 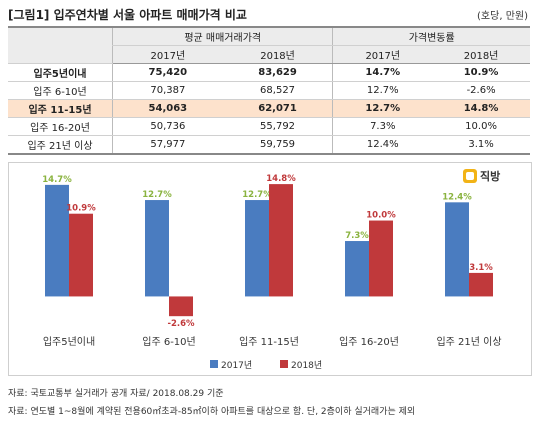 I want to click on source-note: 자료: 국토교통부 실거래가 공개 자료/ 2018.08.29 기준, so click(x=116, y=394).